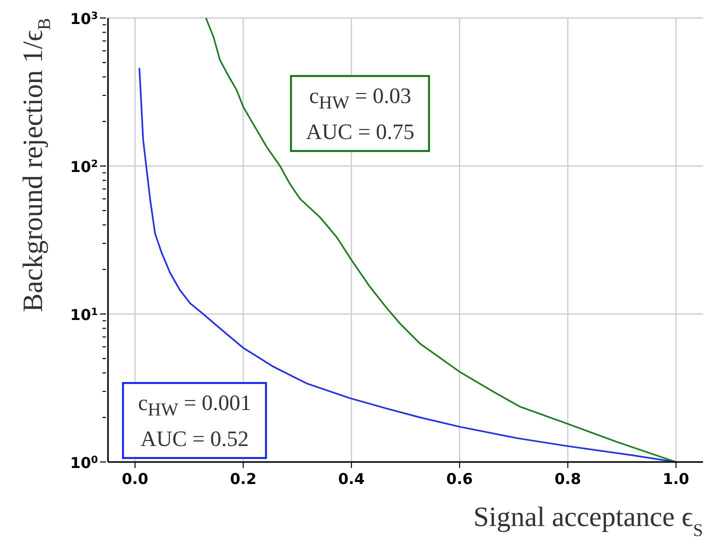  I want to click on x-tick-label: 0.8, so click(568, 479).